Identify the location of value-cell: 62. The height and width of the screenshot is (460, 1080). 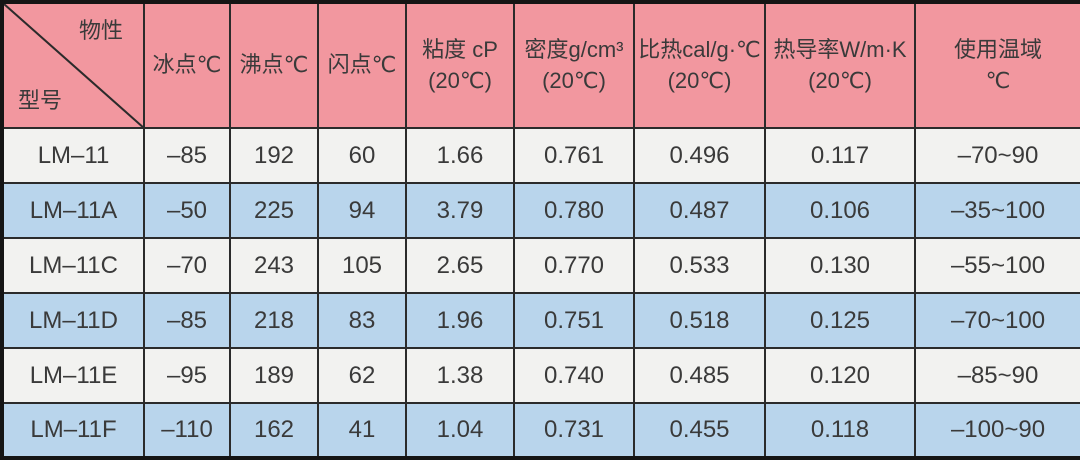
(362, 376).